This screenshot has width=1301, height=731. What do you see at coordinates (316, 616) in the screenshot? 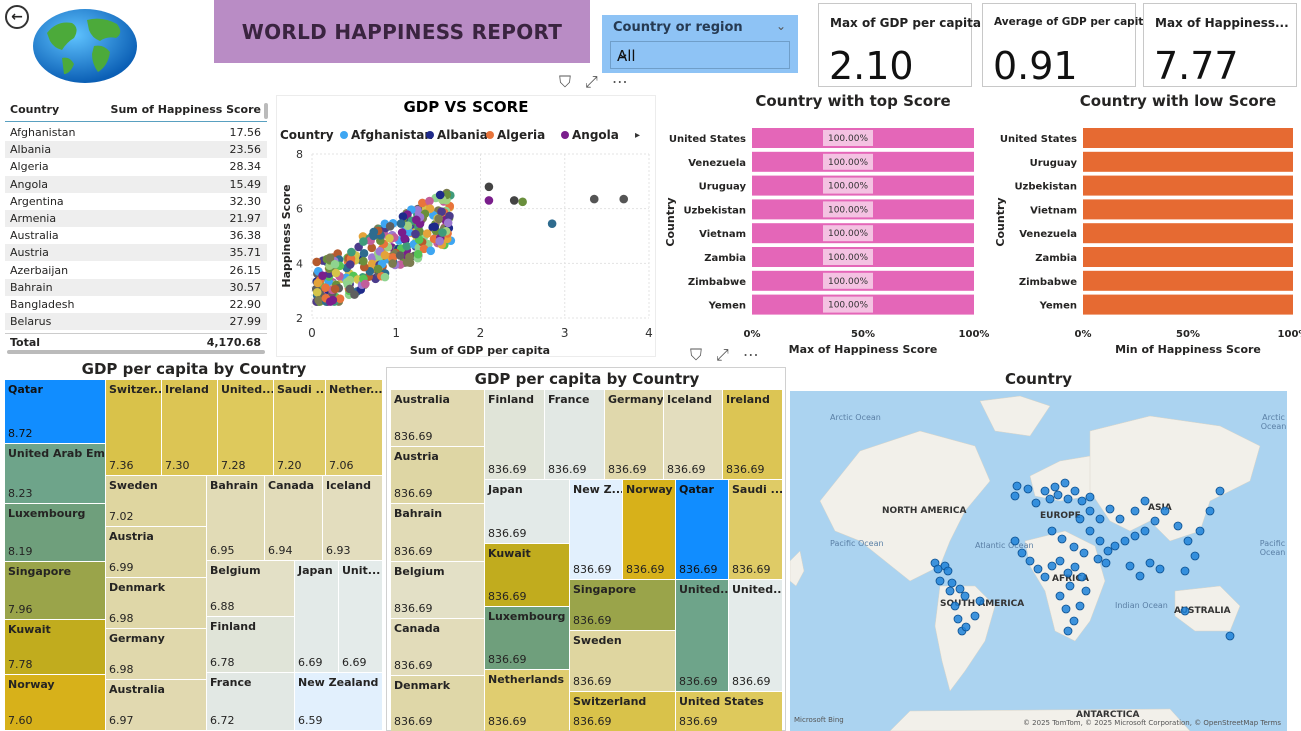
I see `treemap-tile: Japan 6.69` at bounding box center [316, 616].